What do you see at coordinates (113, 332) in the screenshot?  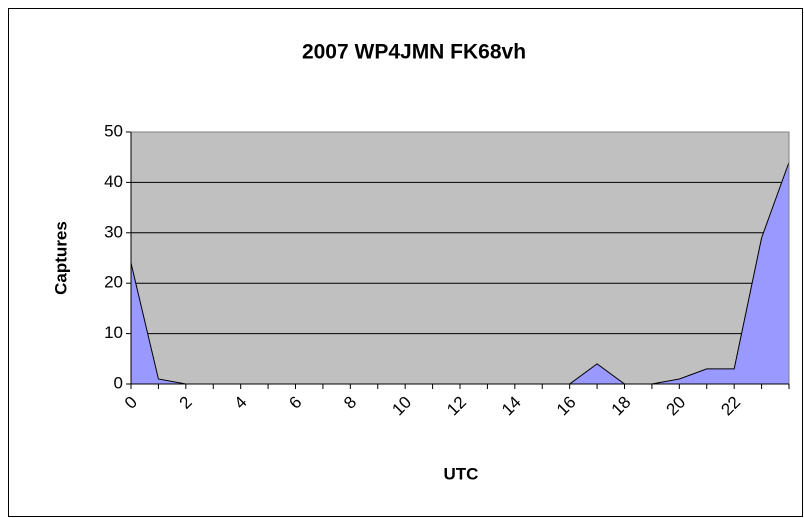 I see `y-tick-label: 10` at bounding box center [113, 332].